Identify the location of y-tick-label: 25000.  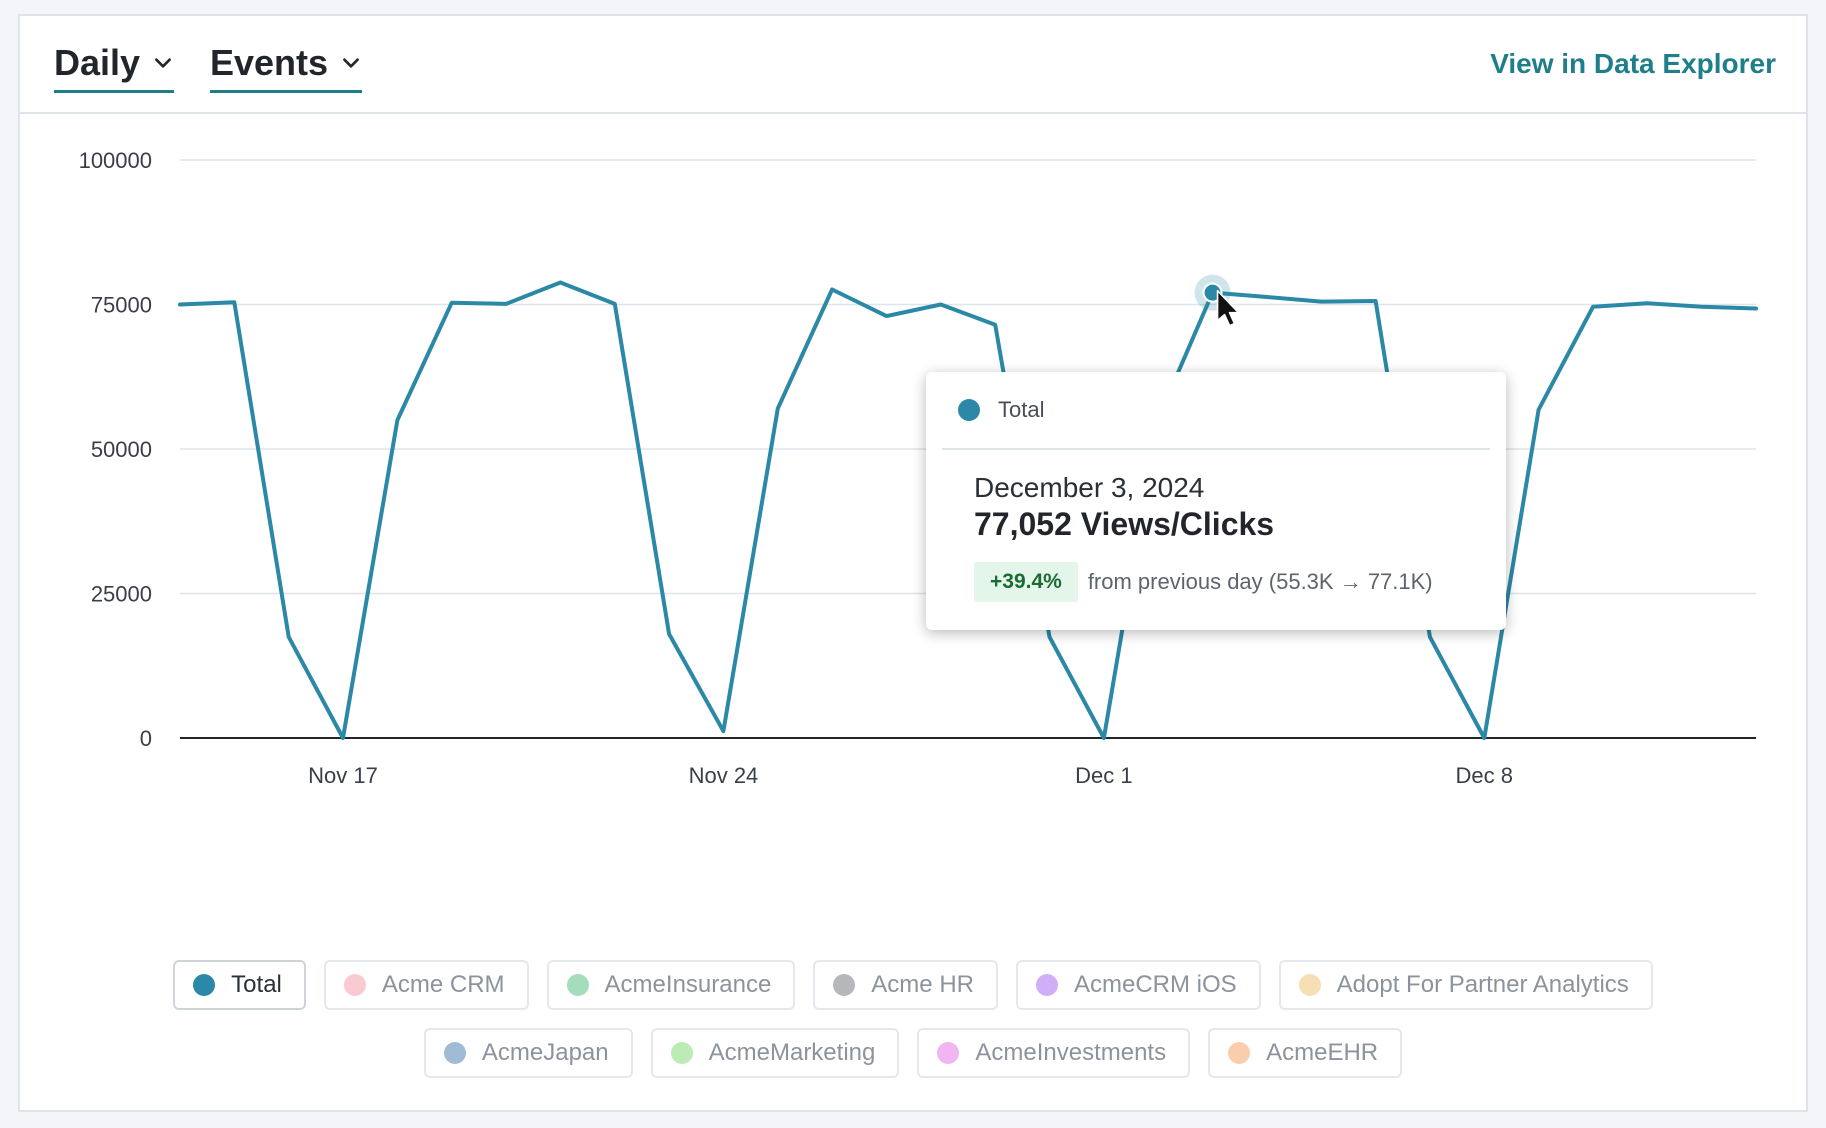
(121, 594).